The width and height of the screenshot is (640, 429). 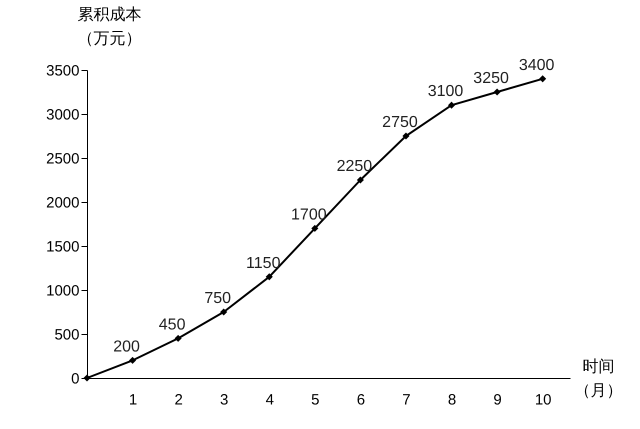 I want to click on x-tick-label: 6, so click(x=361, y=400).